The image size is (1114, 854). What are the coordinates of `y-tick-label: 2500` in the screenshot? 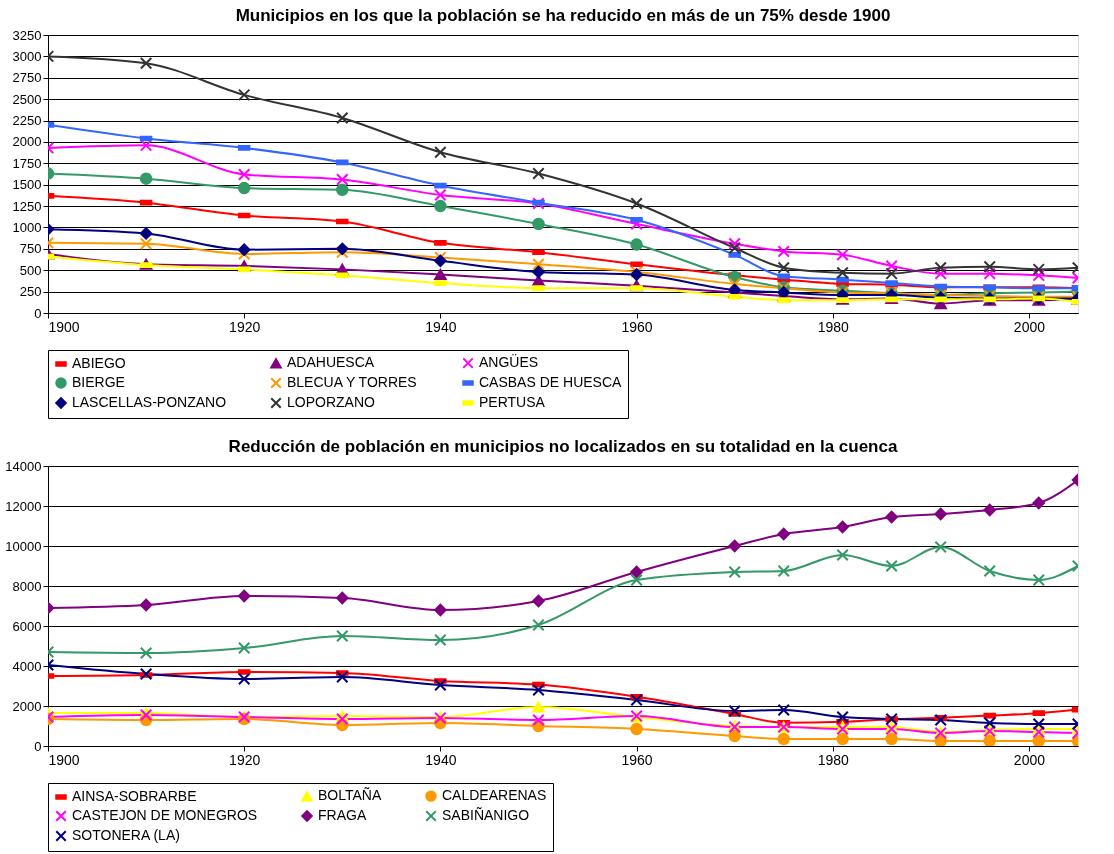 It's located at (27, 99).